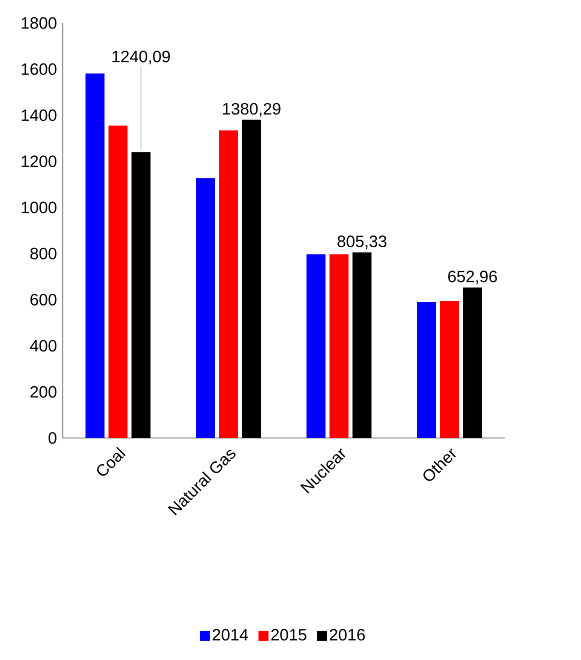 The height and width of the screenshot is (660, 581). Describe the element at coordinates (472, 277) in the screenshot. I see `data-label: 652,96` at that location.